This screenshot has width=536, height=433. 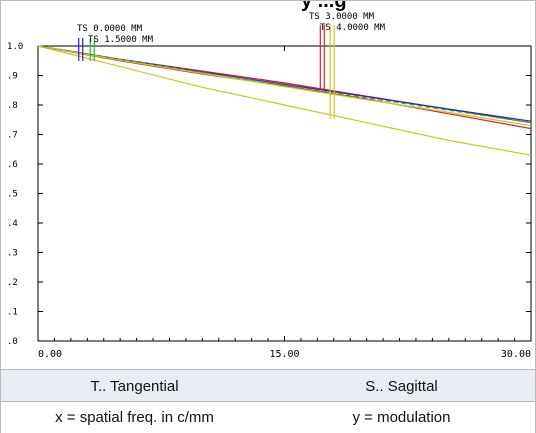 I want to click on legend-tangential: T.. Tangential, so click(x=134, y=386).